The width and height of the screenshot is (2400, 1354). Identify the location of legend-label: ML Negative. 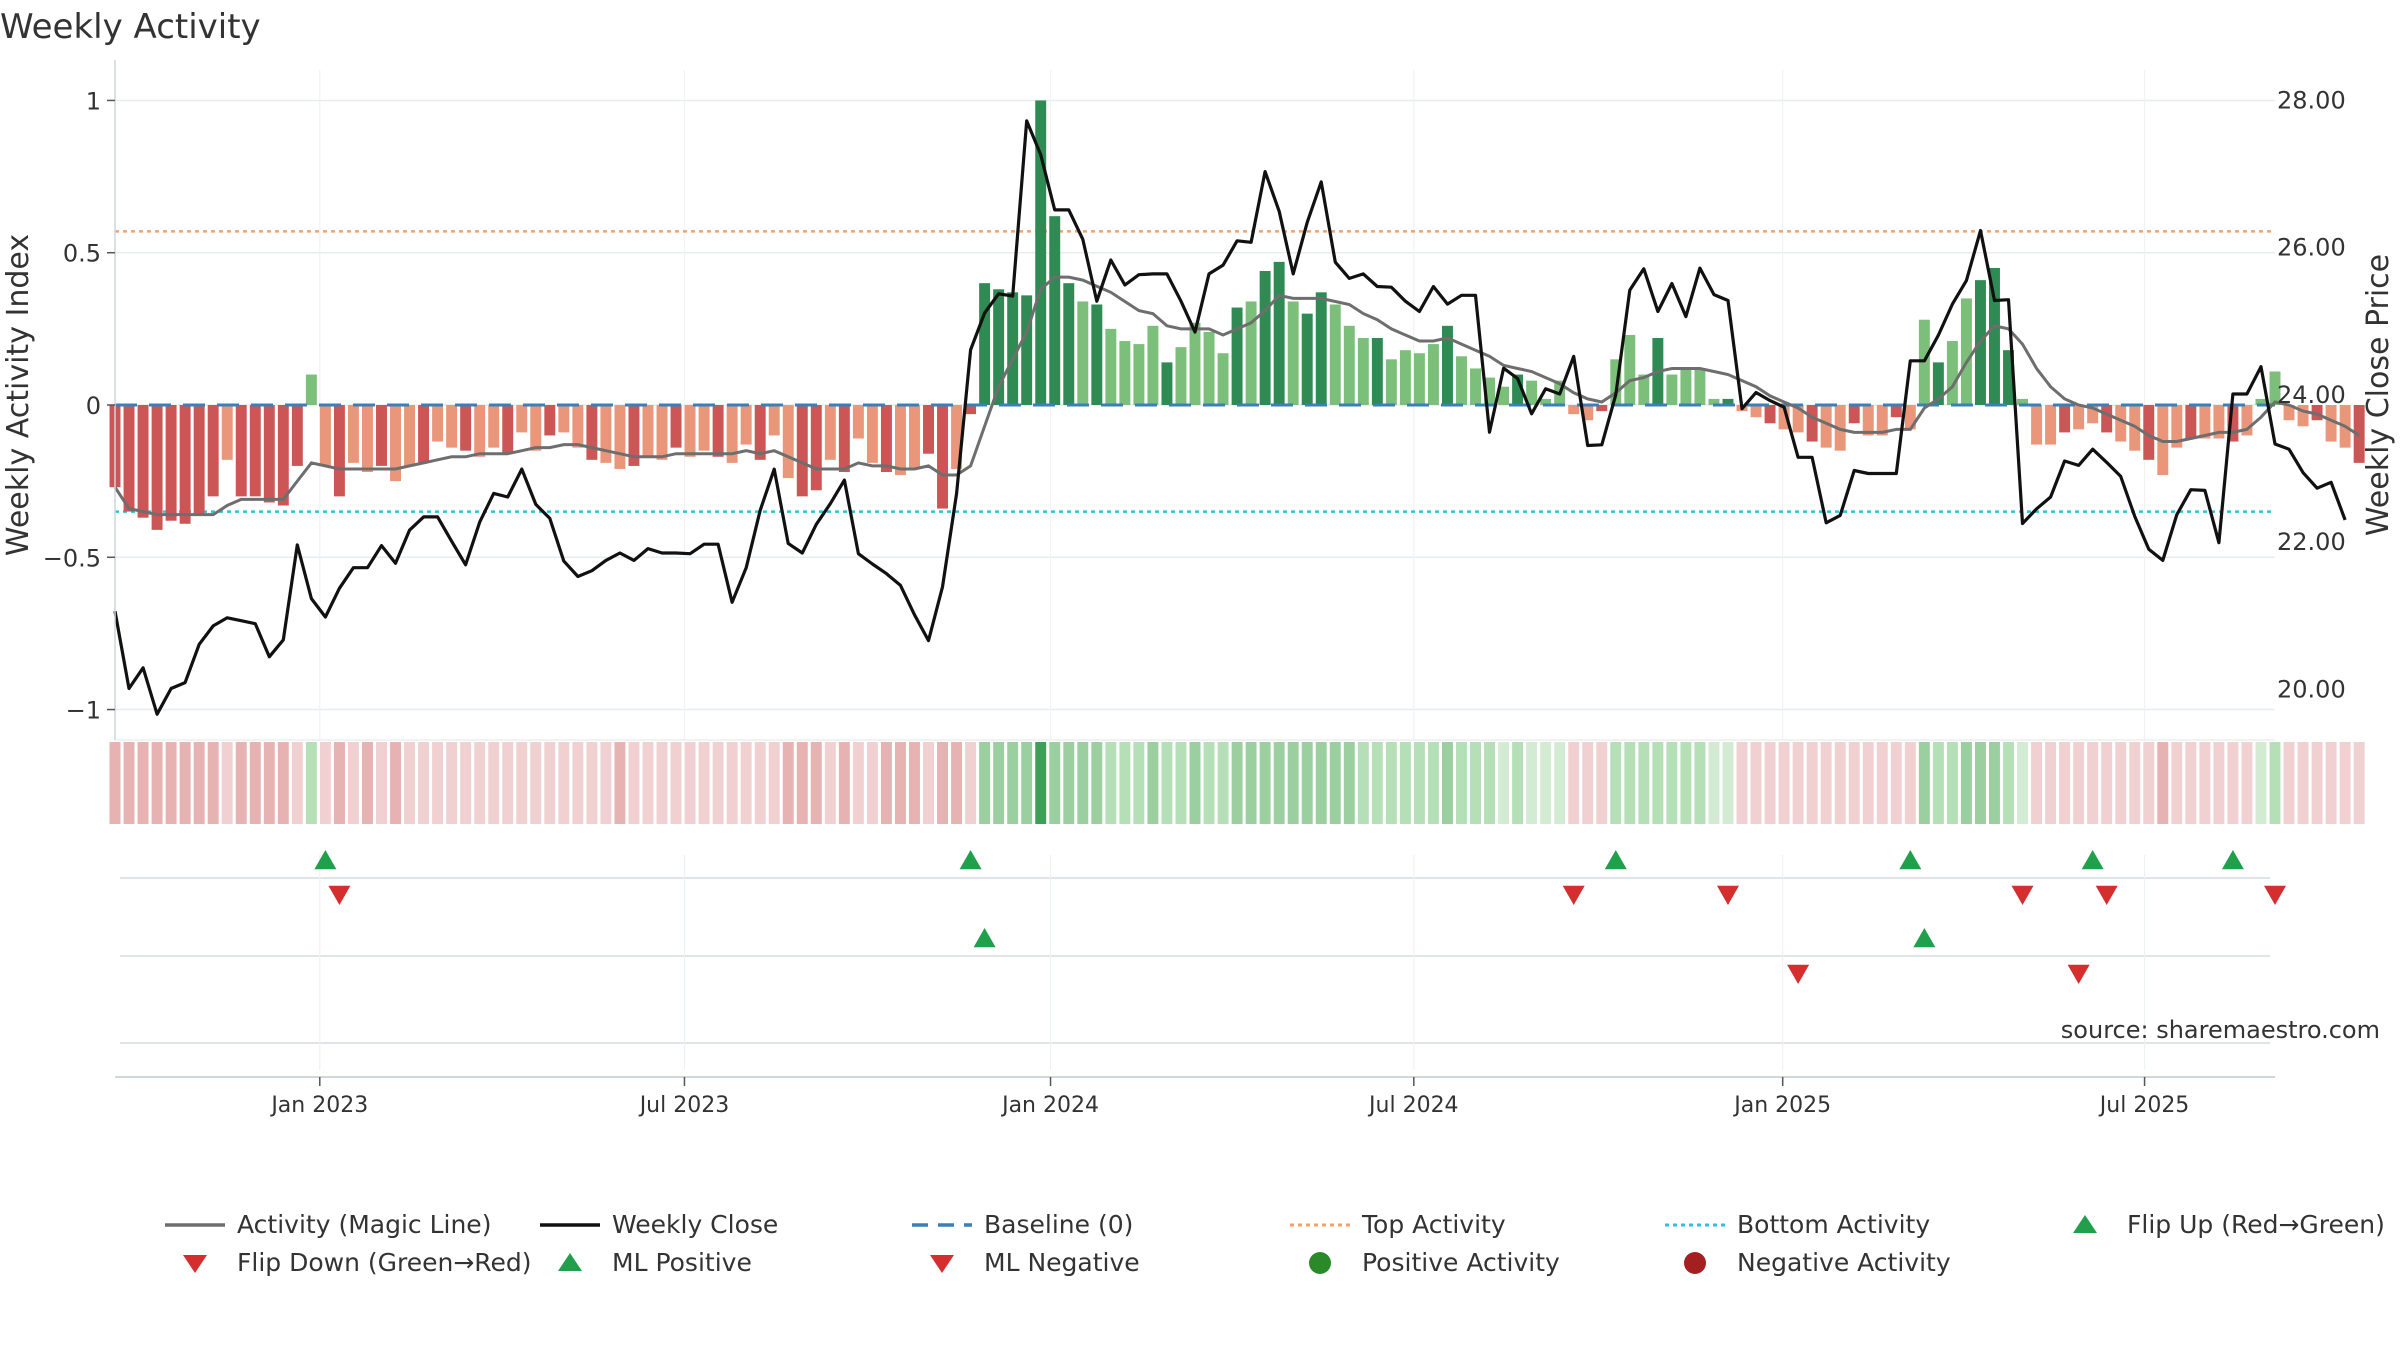
(1062, 1262).